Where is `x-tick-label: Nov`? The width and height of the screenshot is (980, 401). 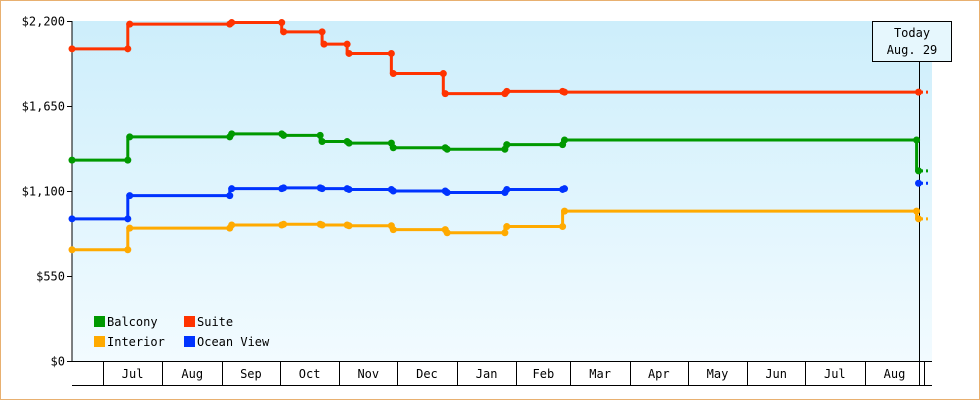 x-tick-label: Nov is located at coordinates (368, 374).